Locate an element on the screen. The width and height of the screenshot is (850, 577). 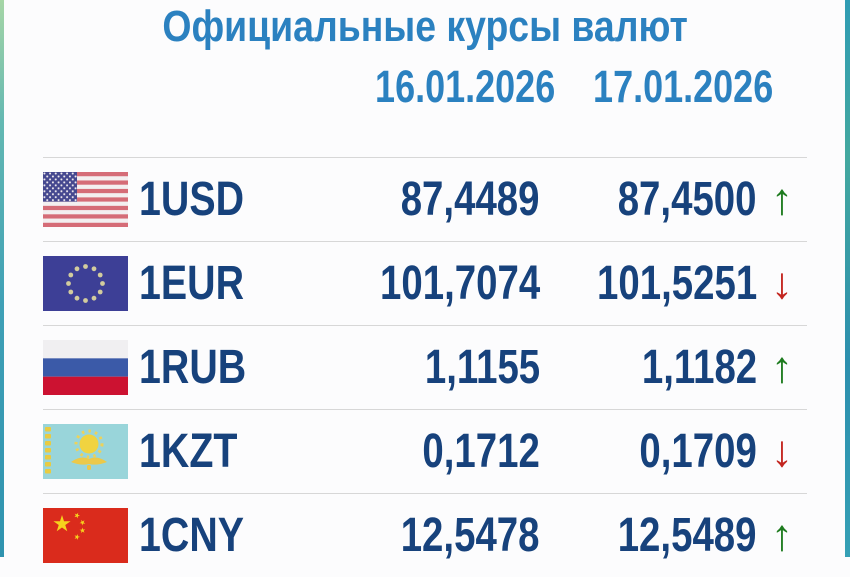
rate-current-day: 1,1182 is located at coordinates (699, 367).